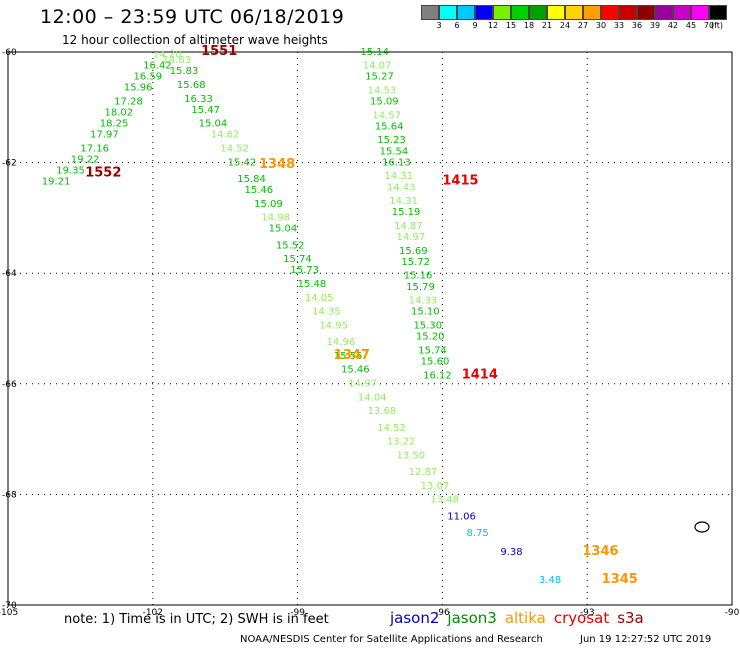 Image resolution: width=740 pixels, height=650 pixels. I want to click on wave-height-value: 19.35, so click(70, 171).